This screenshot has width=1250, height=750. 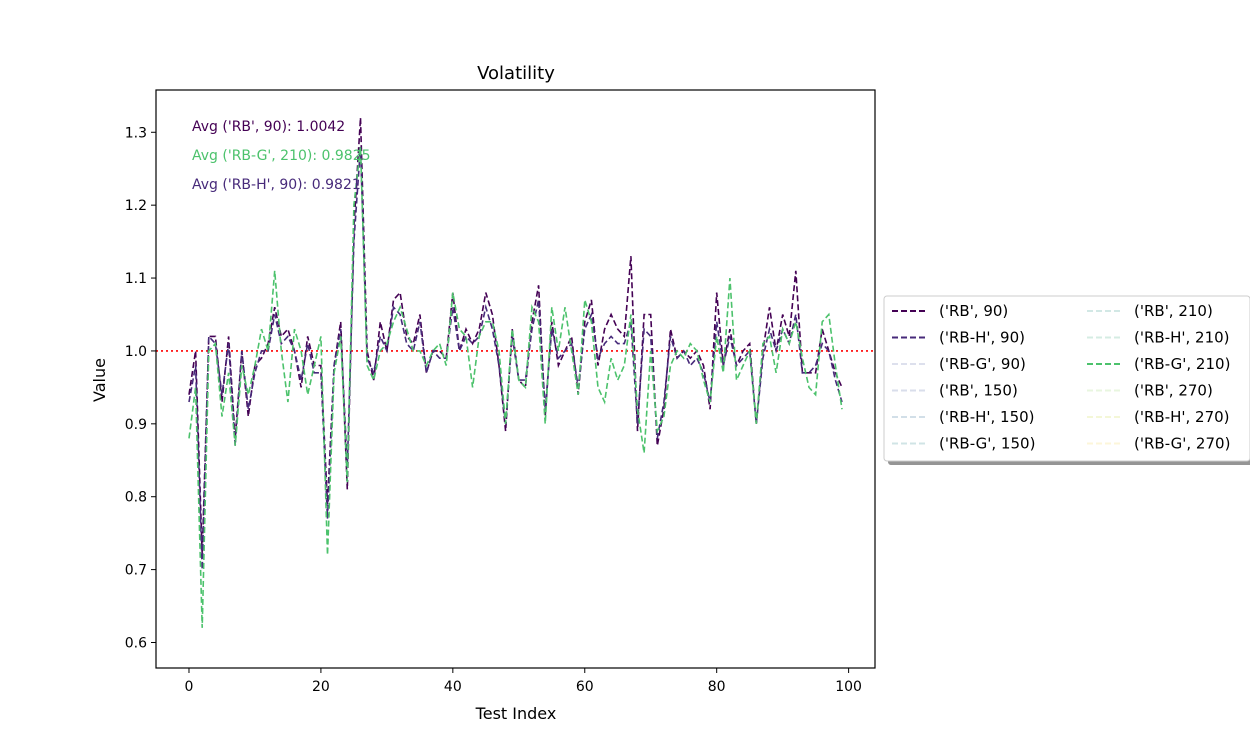 I want to click on x-tick-label-1: 20, so click(x=321, y=687).